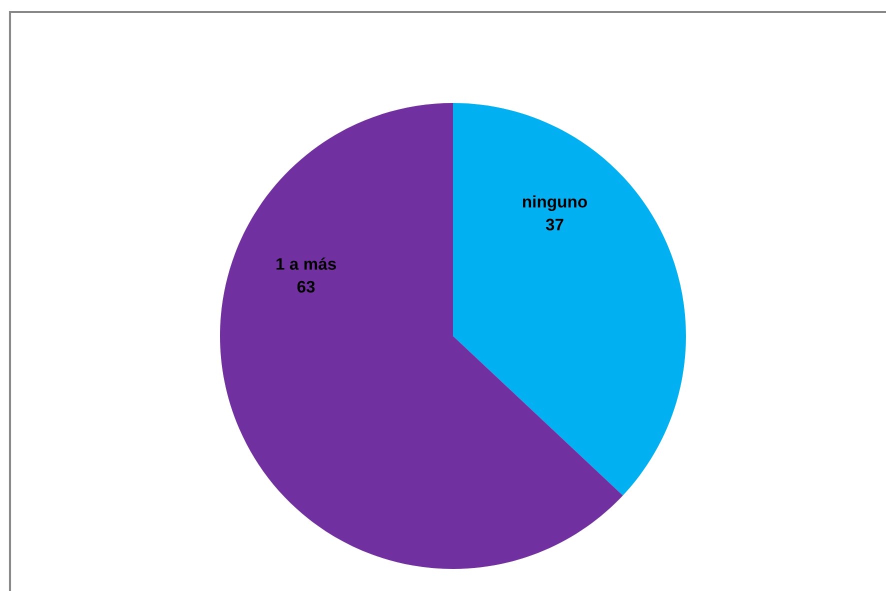 The width and height of the screenshot is (886, 591). What do you see at coordinates (306, 263) in the screenshot?
I see `slice-label: 1 a más` at bounding box center [306, 263].